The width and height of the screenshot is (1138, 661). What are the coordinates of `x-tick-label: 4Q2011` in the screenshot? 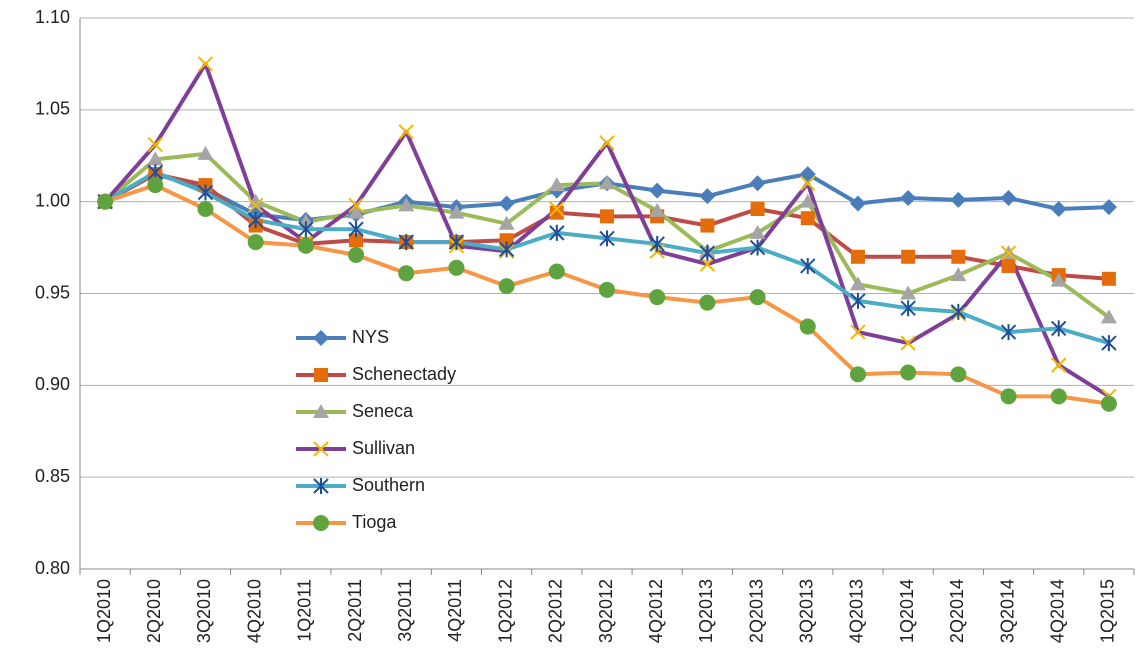 It's located at (455, 610).